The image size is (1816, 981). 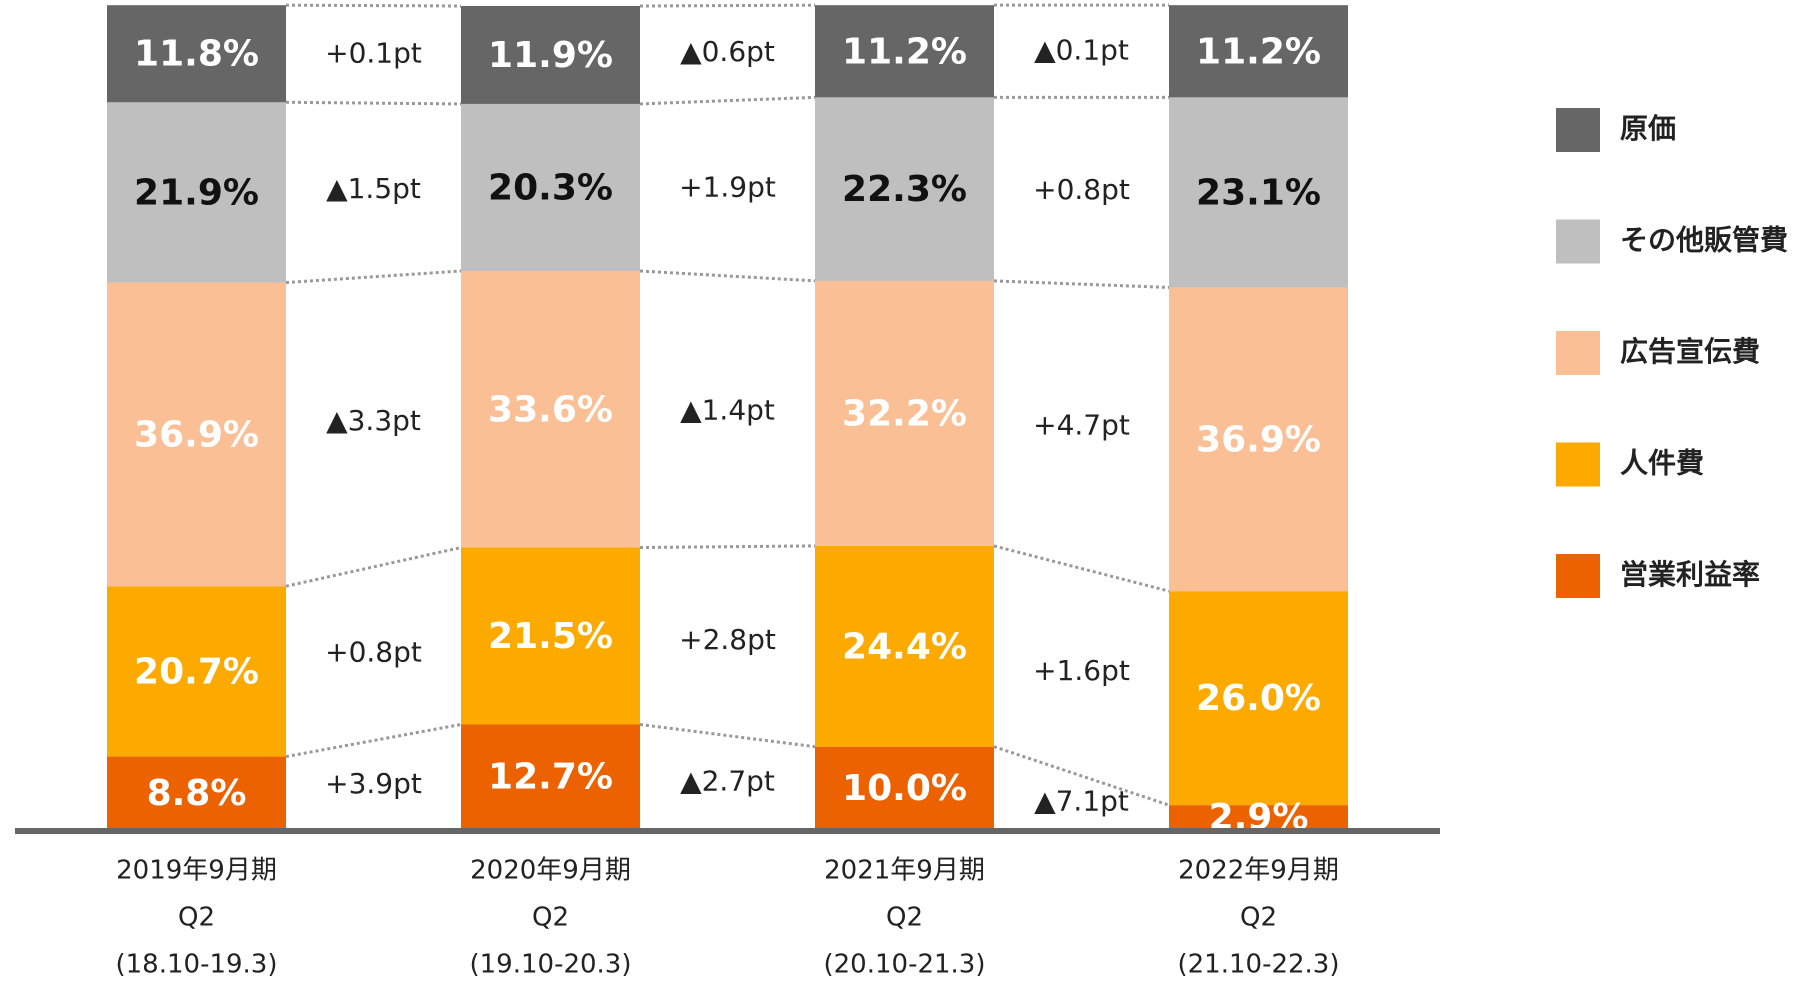 What do you see at coordinates (1081, 670) in the screenshot?
I see `change-label: +1.6pt` at bounding box center [1081, 670].